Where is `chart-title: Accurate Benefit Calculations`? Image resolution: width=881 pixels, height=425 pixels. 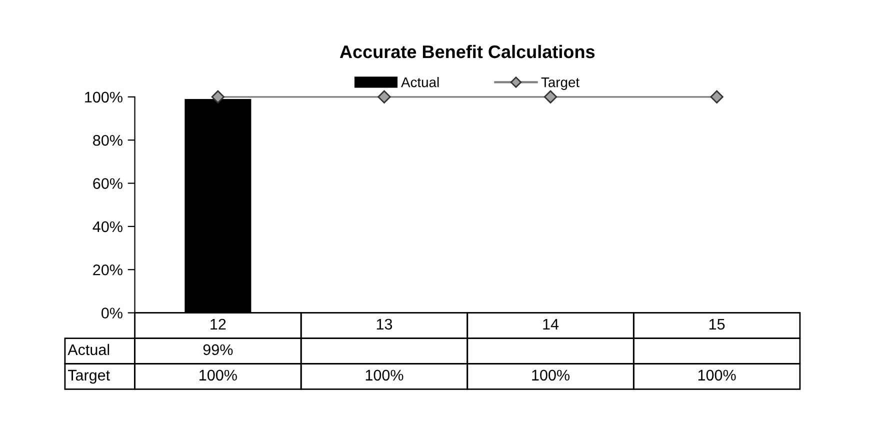
chart-title: Accurate Benefit Calculations is located at coordinates (467, 51).